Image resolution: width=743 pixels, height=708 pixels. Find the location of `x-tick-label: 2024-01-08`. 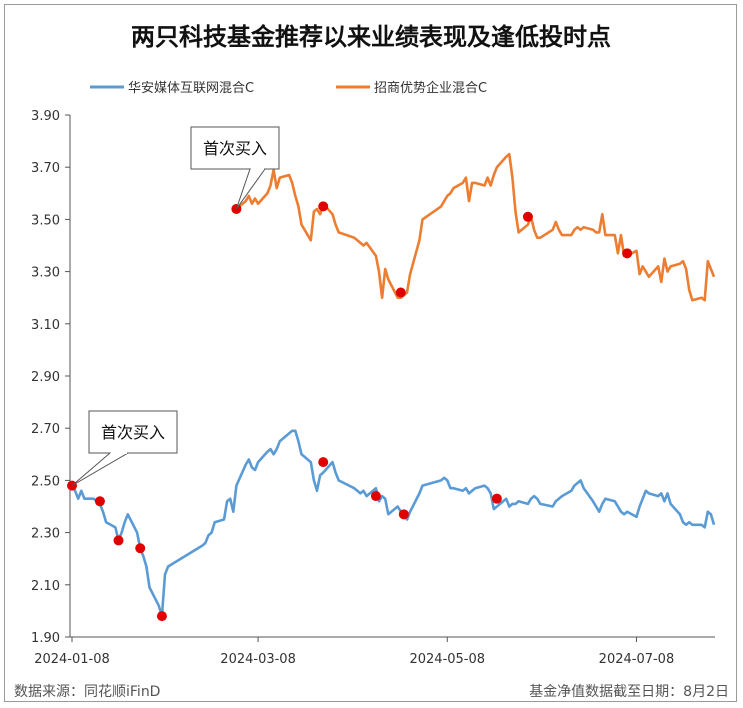

x-tick-label: 2024-01-08 is located at coordinates (72, 659).